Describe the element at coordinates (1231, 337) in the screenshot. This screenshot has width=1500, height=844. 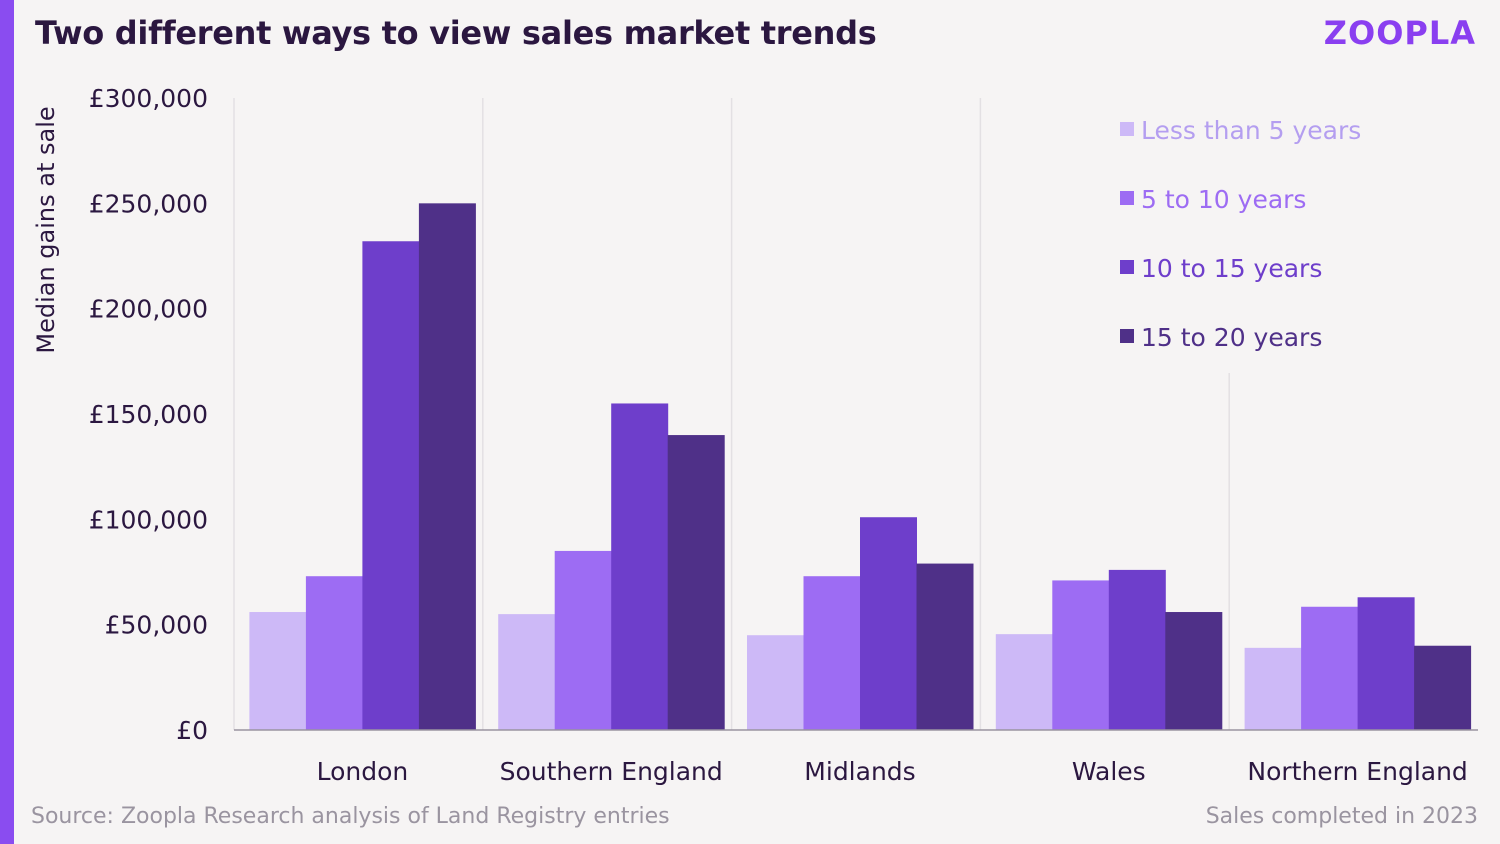
I see `legend-label: 15 to 20 years` at that location.